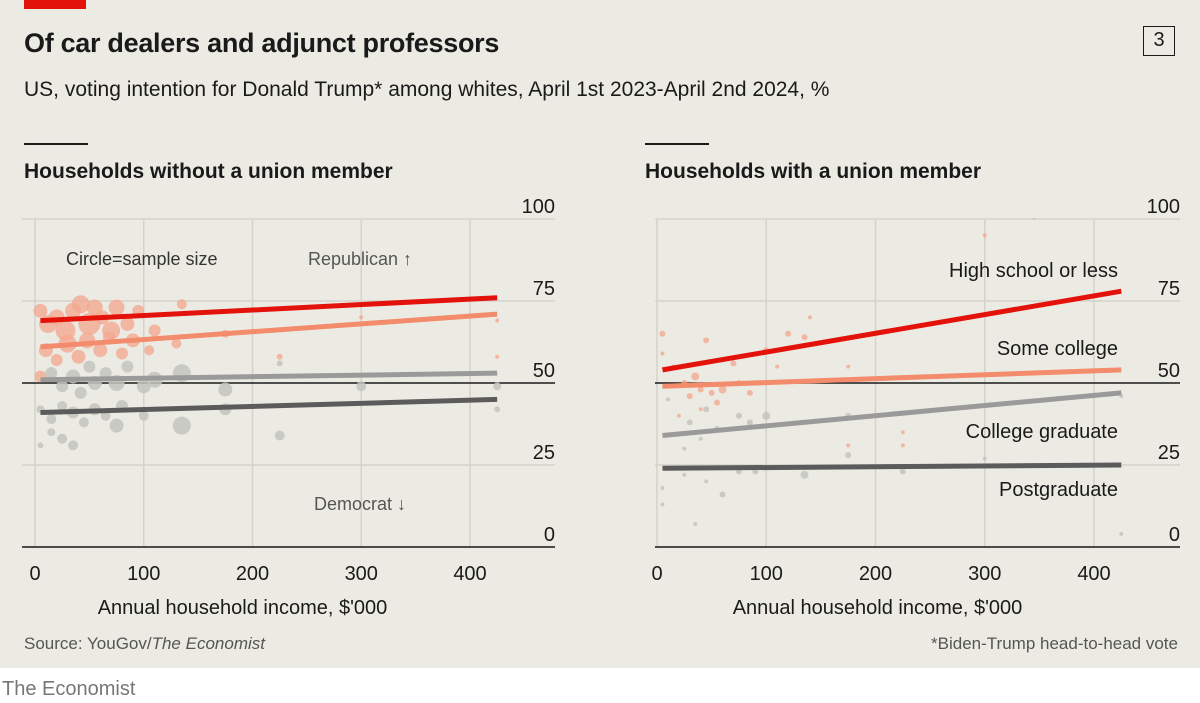 This screenshot has width=1200, height=703. What do you see at coordinates (1054, 643) in the screenshot?
I see `footnote: *Biden-Trump head-to-head vote` at bounding box center [1054, 643].